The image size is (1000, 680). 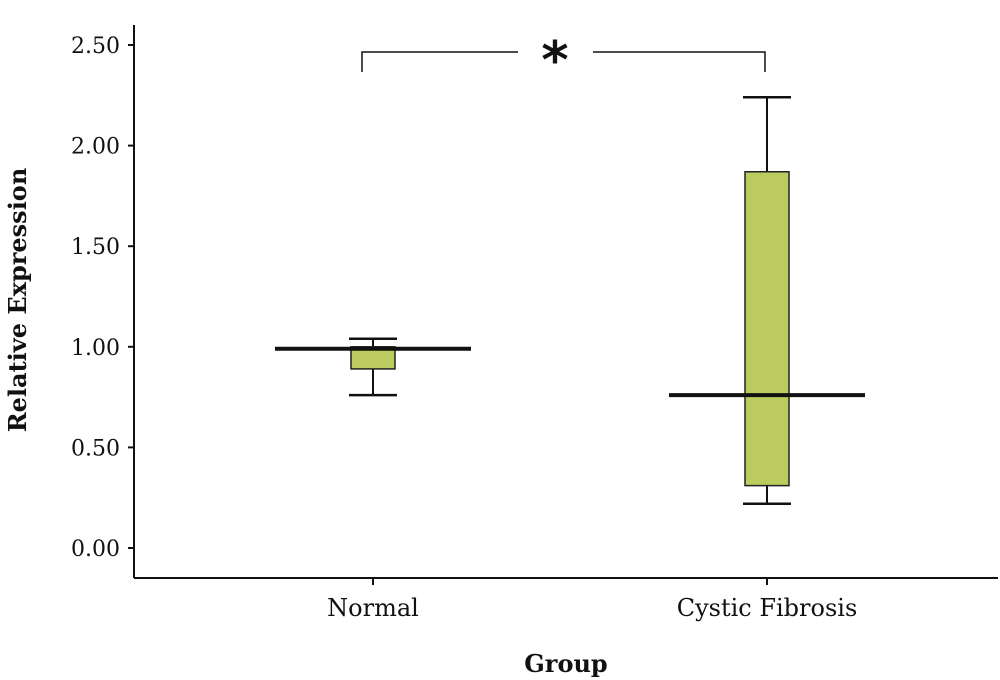 What do you see at coordinates (95, 247) in the screenshot?
I see `y-tick-label: 1.50` at bounding box center [95, 247].